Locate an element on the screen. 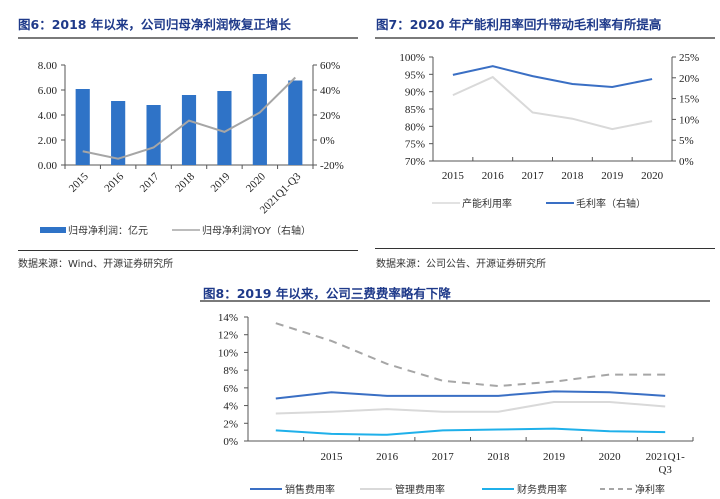 The height and width of the screenshot is (499, 720). fig7-right-tick-label: 15% is located at coordinates (689, 100).